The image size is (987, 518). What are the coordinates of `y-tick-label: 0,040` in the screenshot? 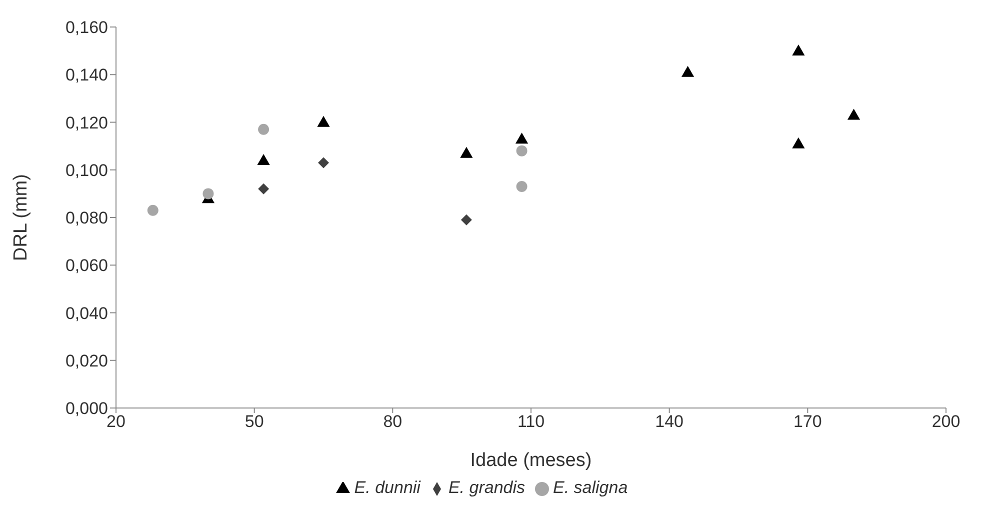 It's located at (86, 313).